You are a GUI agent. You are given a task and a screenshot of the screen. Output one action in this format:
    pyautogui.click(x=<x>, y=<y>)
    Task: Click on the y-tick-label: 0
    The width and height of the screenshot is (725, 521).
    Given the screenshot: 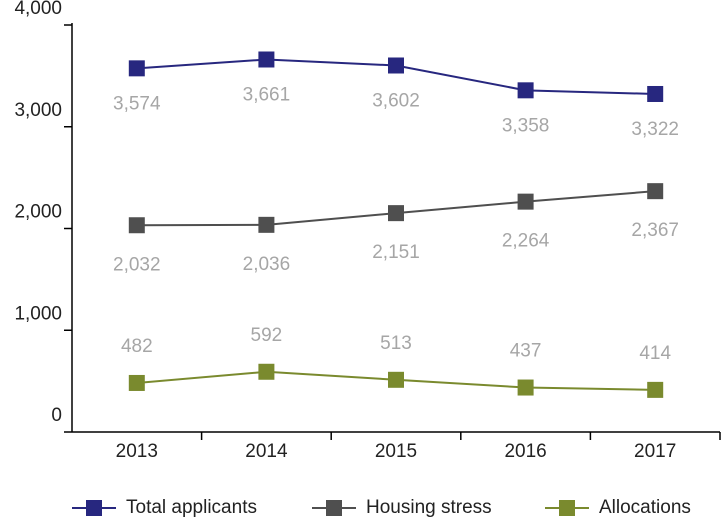 What is the action you would take?
    pyautogui.click(x=56, y=415)
    